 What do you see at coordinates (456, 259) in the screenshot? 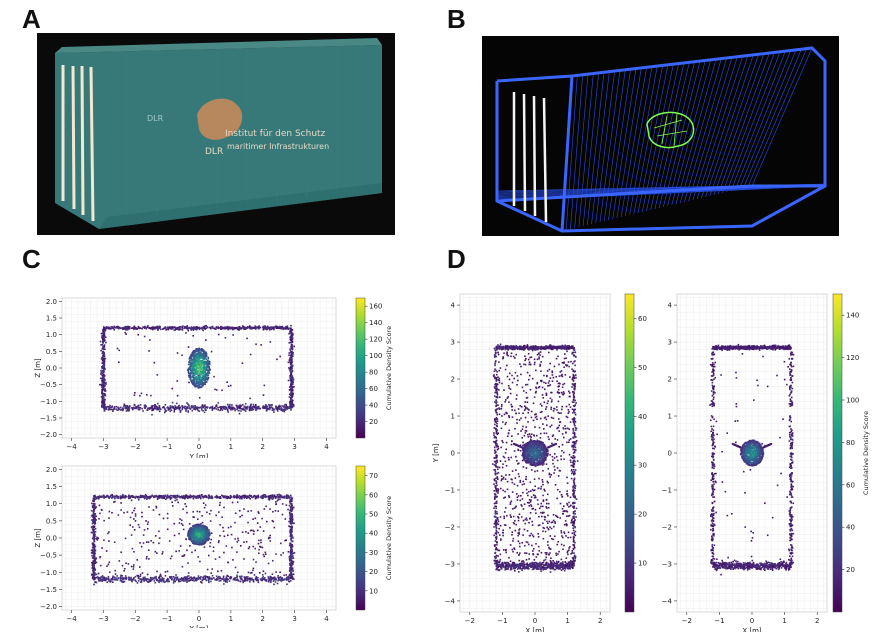
I see `panel-label-d: D` at bounding box center [456, 259].